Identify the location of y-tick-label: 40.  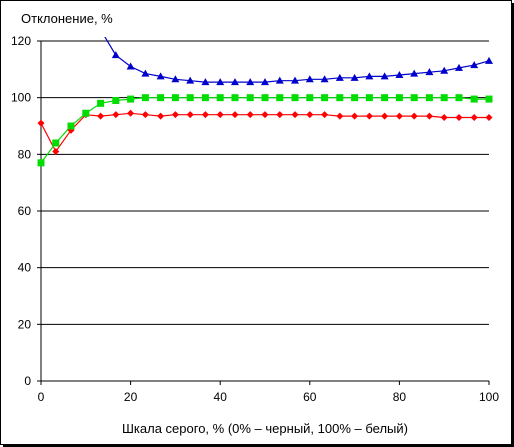
(25, 268).